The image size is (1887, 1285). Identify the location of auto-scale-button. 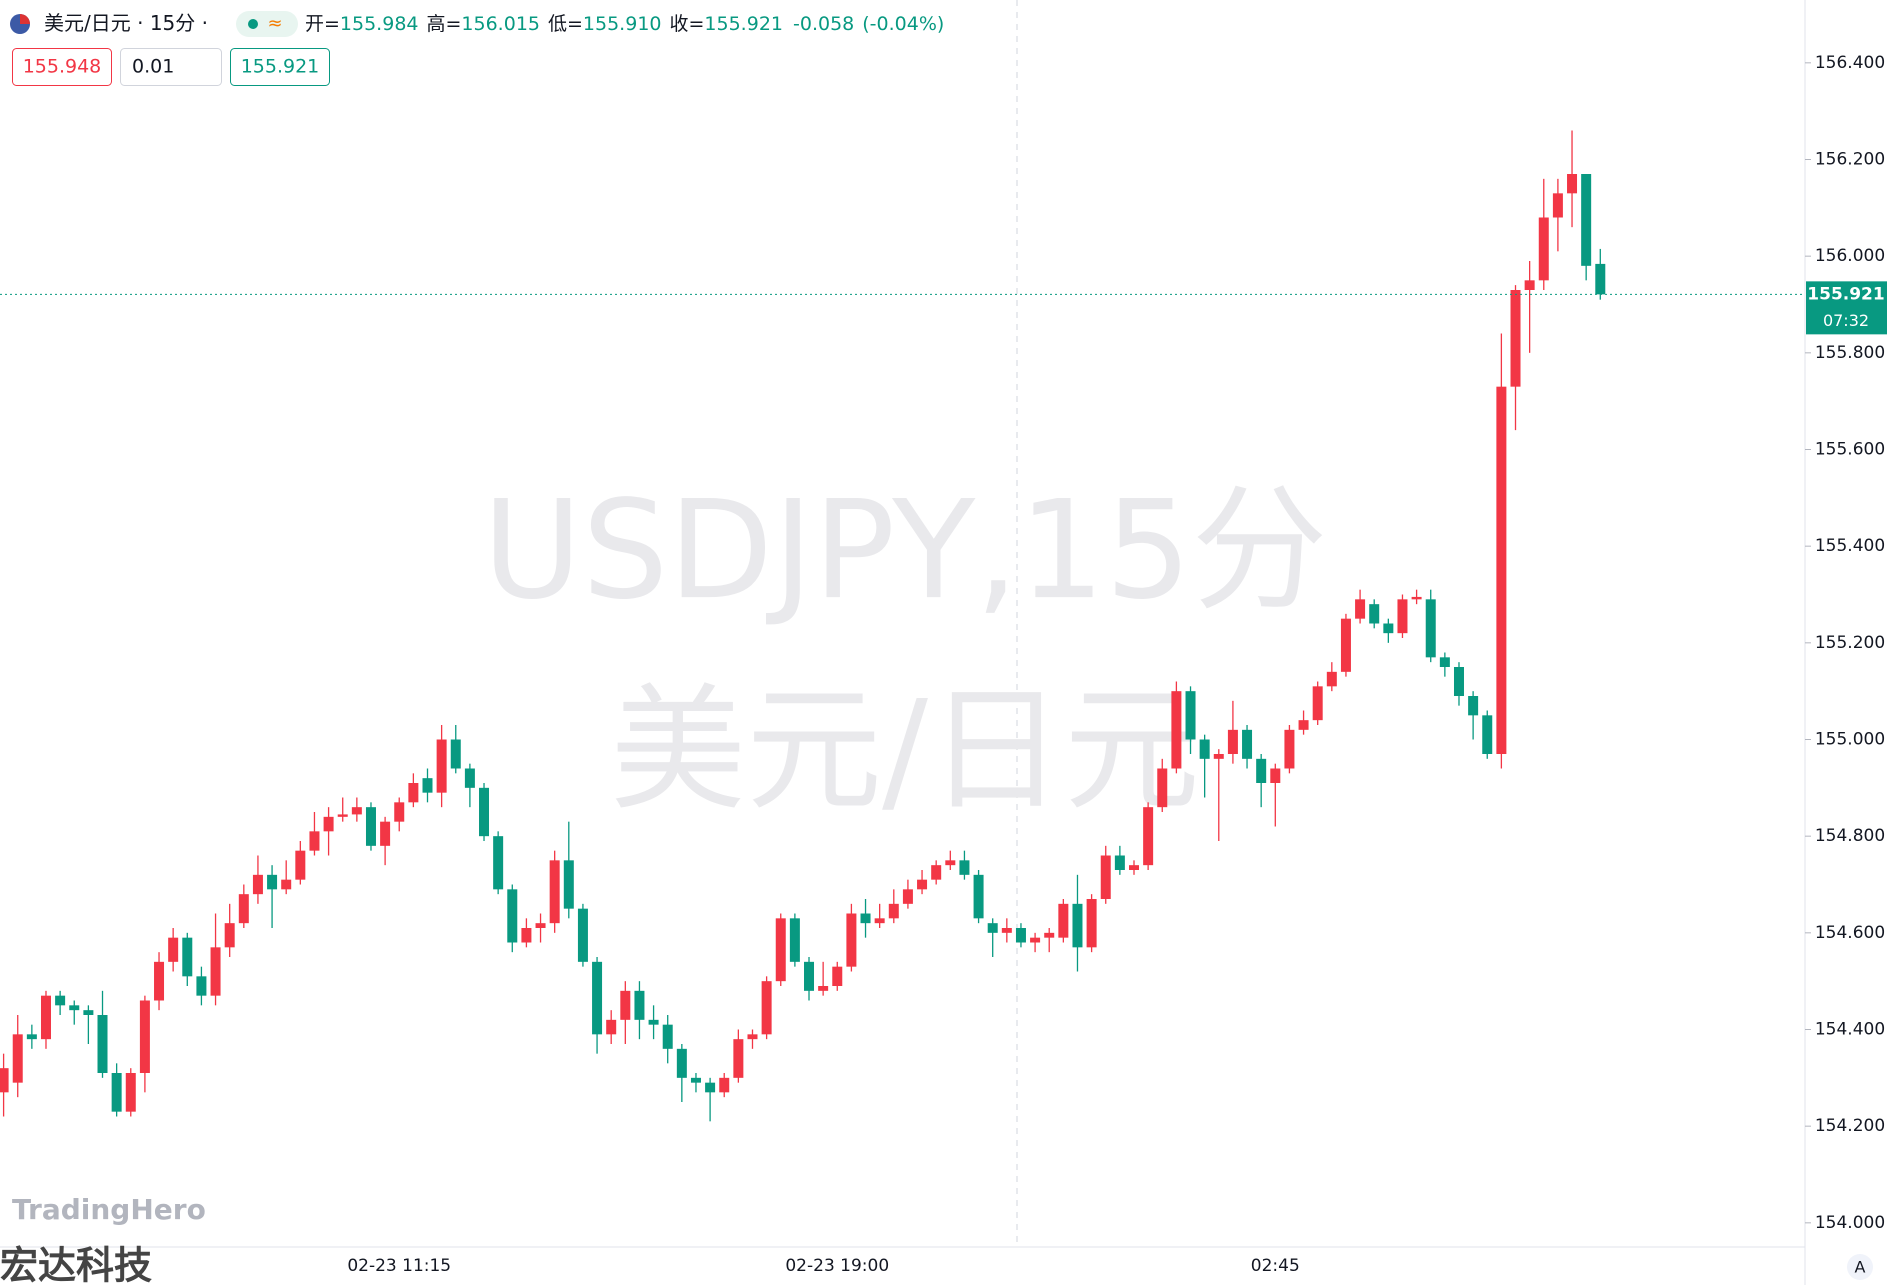
(1860, 1267).